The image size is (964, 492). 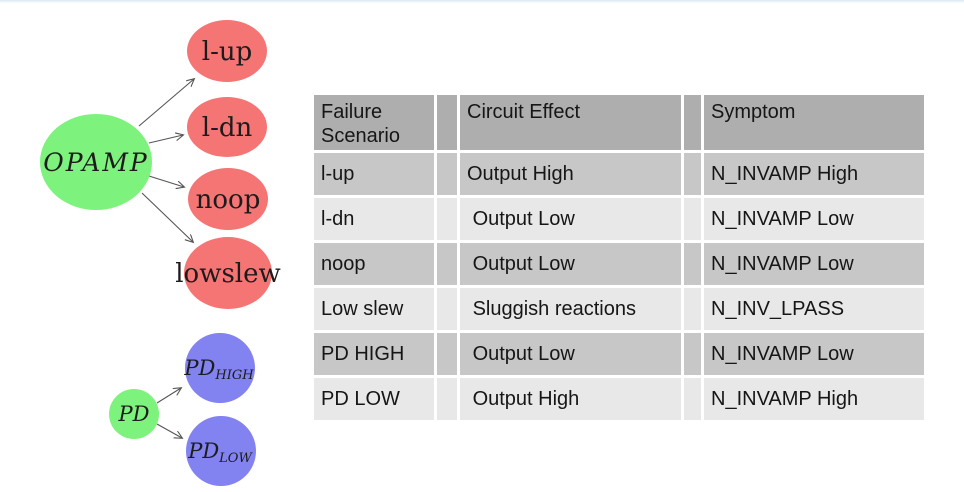 What do you see at coordinates (482, 1) in the screenshot?
I see `window-top-edge` at bounding box center [482, 1].